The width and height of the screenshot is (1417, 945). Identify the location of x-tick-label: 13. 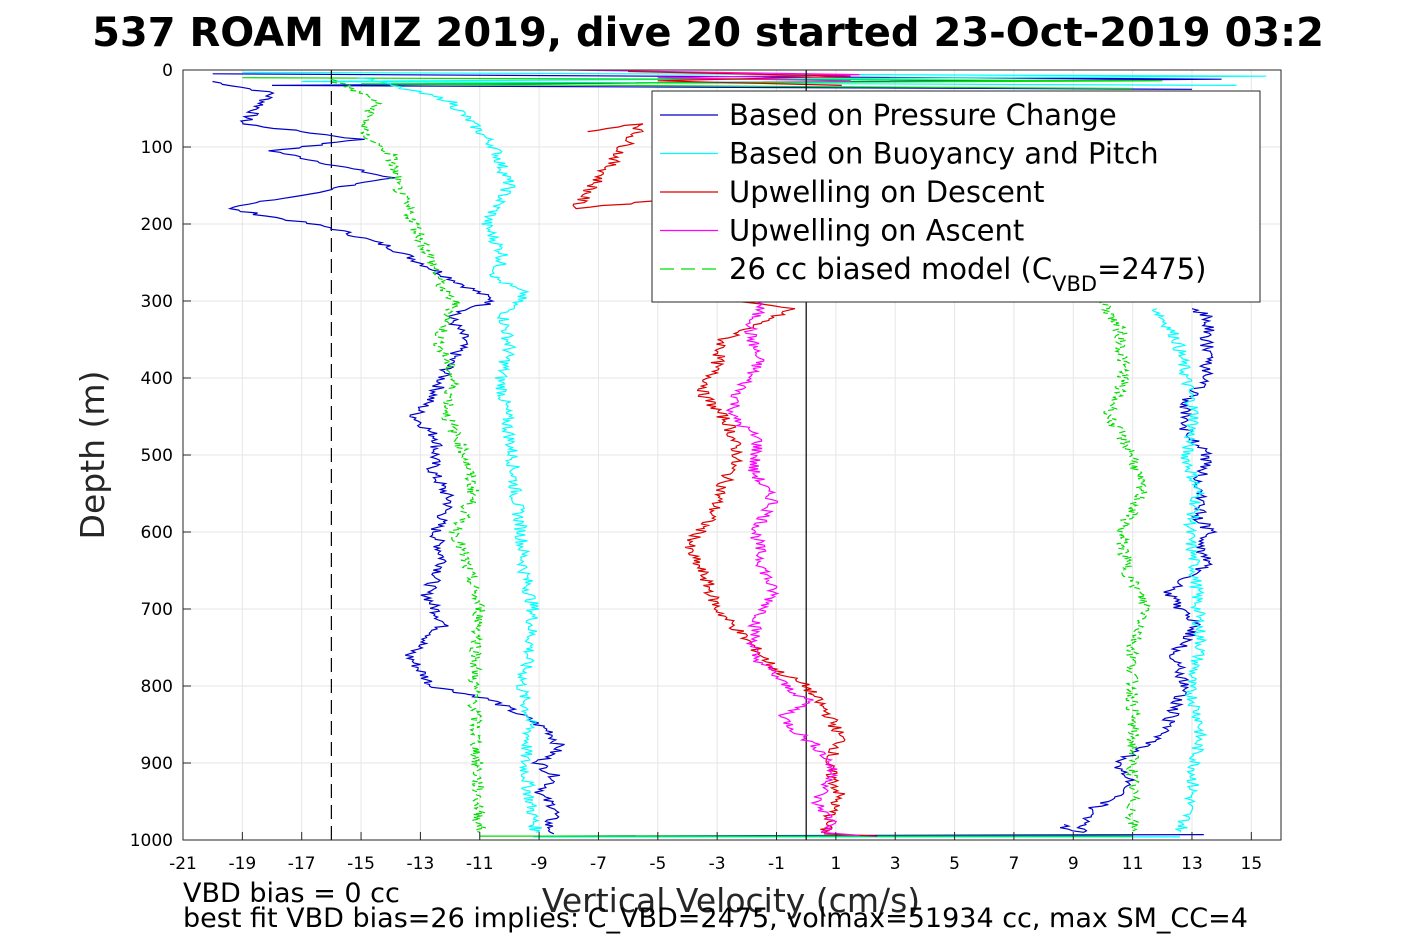
(1192, 864).